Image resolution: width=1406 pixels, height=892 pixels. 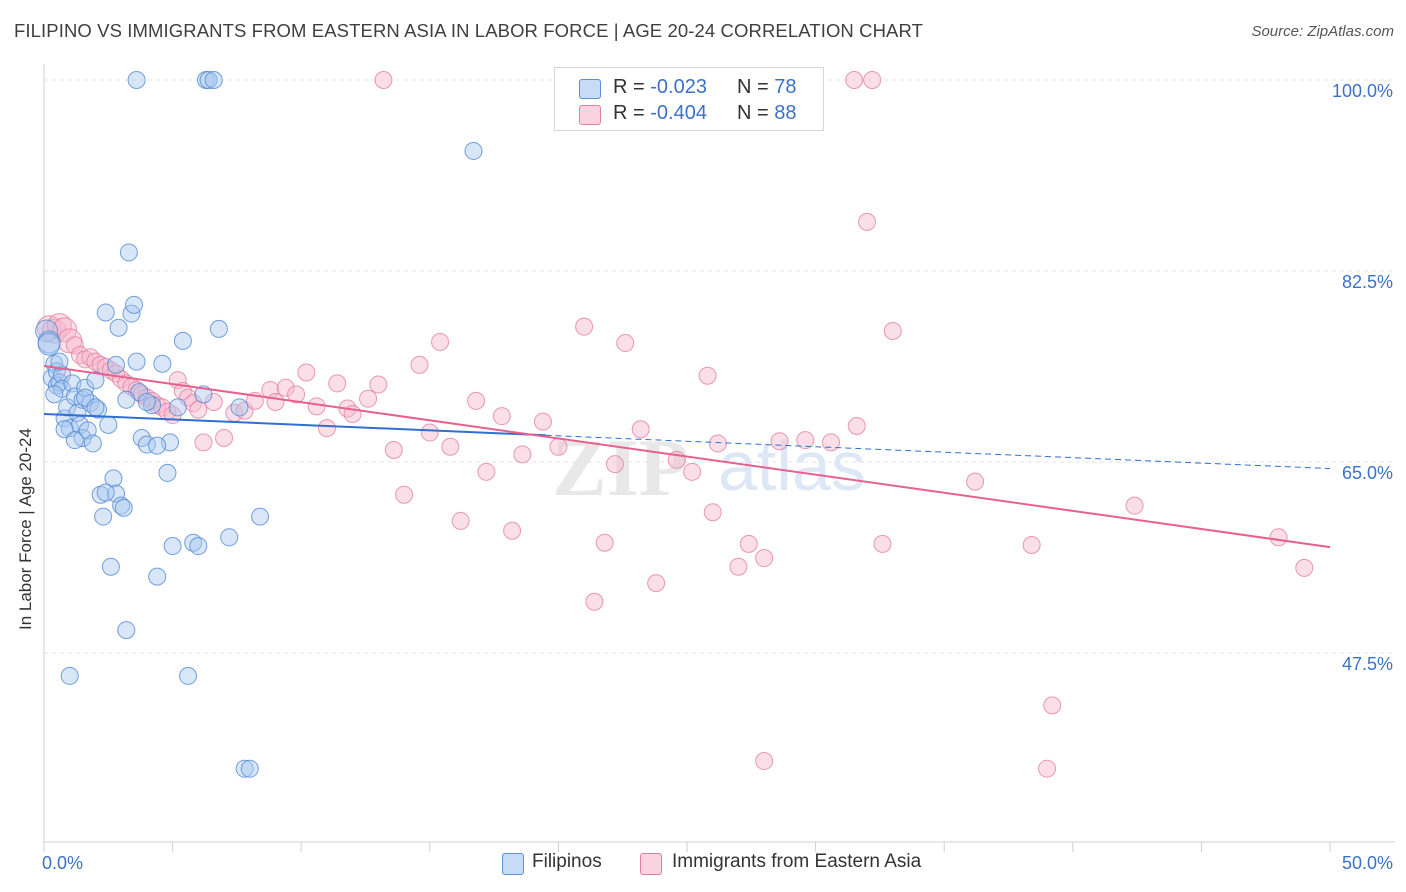 I want to click on legend-n: N = 78, so click(x=767, y=87).